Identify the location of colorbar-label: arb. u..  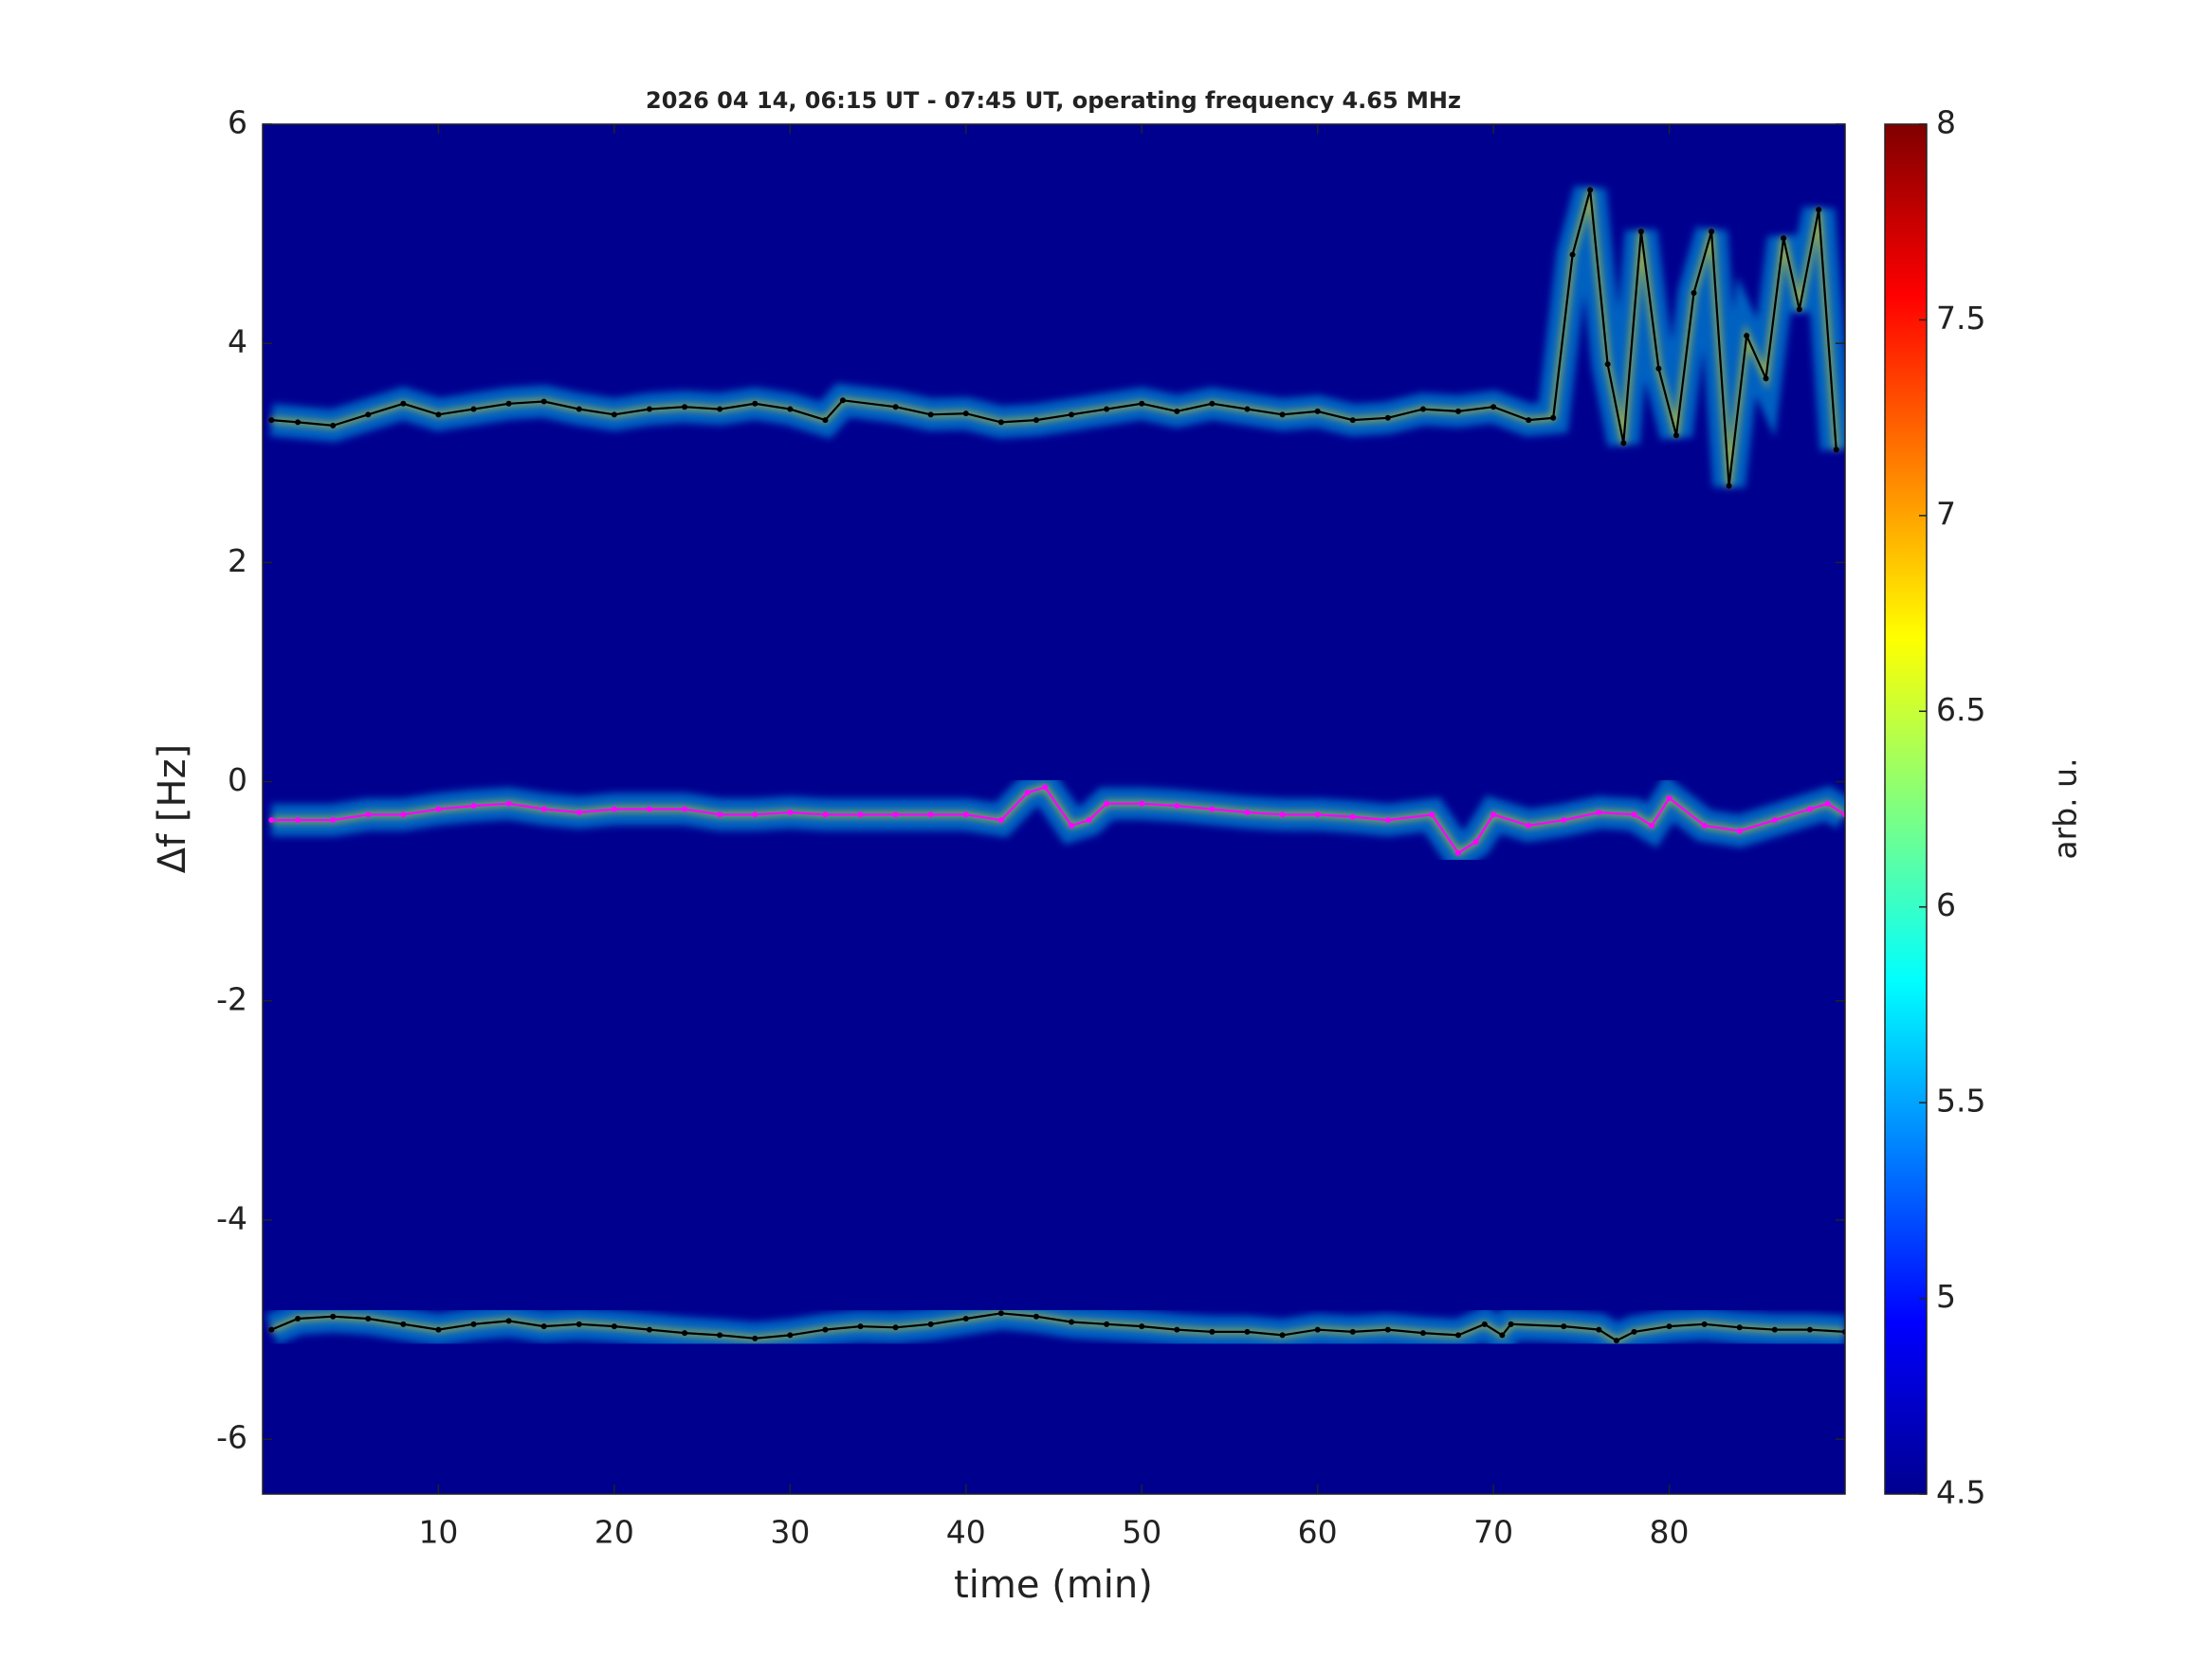
(2065, 808).